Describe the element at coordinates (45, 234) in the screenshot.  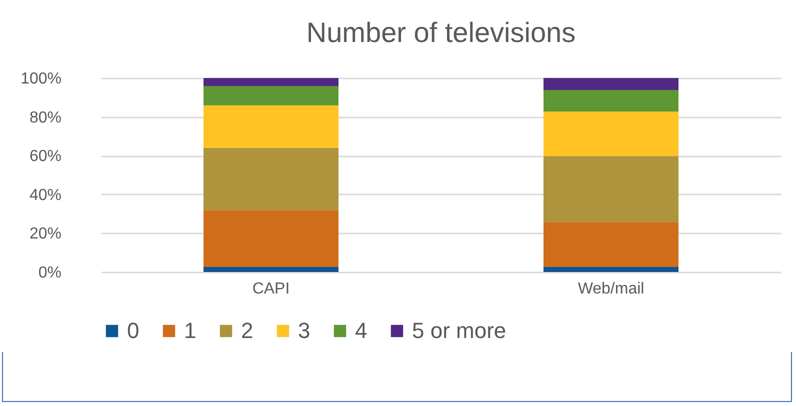
I see `y-tick-label: 20%` at that location.